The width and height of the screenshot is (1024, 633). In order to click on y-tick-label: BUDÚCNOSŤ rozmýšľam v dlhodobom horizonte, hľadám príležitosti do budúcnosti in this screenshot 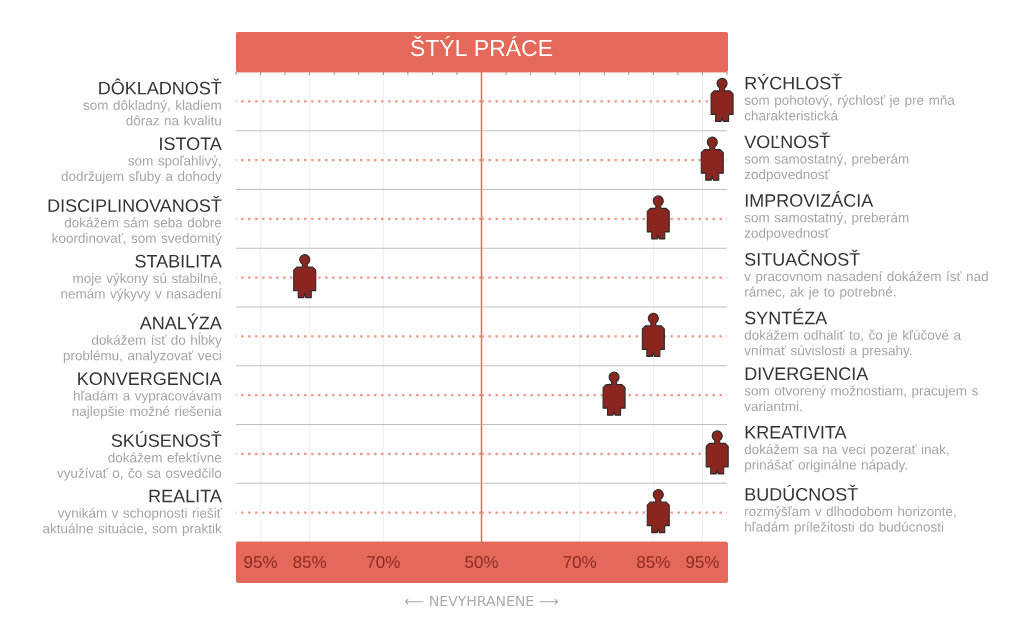, I will do `click(850, 509)`.